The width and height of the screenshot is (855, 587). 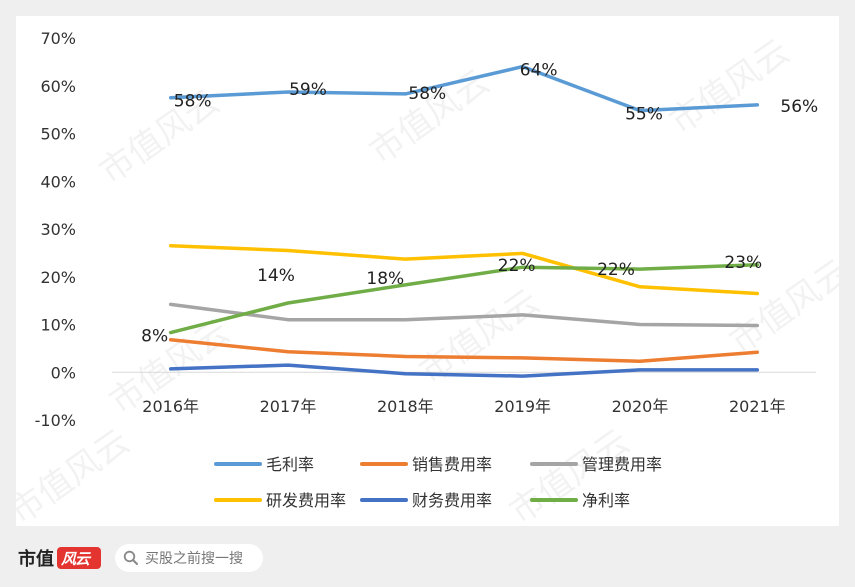 I want to click on y-tick-label: 70%, so click(x=58, y=38).